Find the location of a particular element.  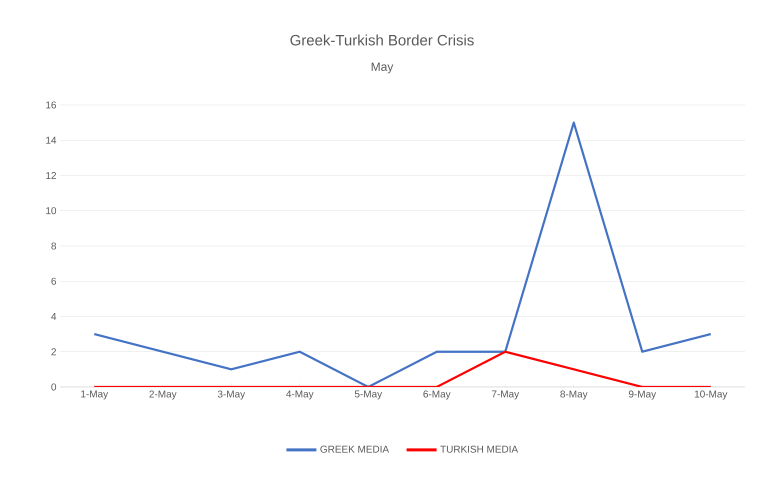

x-tick-label: 7-May is located at coordinates (506, 395).